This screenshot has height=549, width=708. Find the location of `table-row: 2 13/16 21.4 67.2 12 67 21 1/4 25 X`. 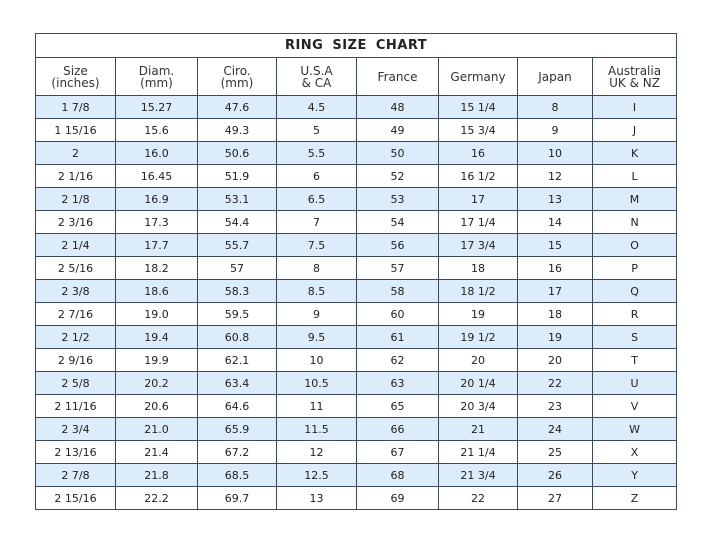

table-row: 2 13/16 21.4 67.2 12 67 21 1/4 25 X is located at coordinates (356, 452).